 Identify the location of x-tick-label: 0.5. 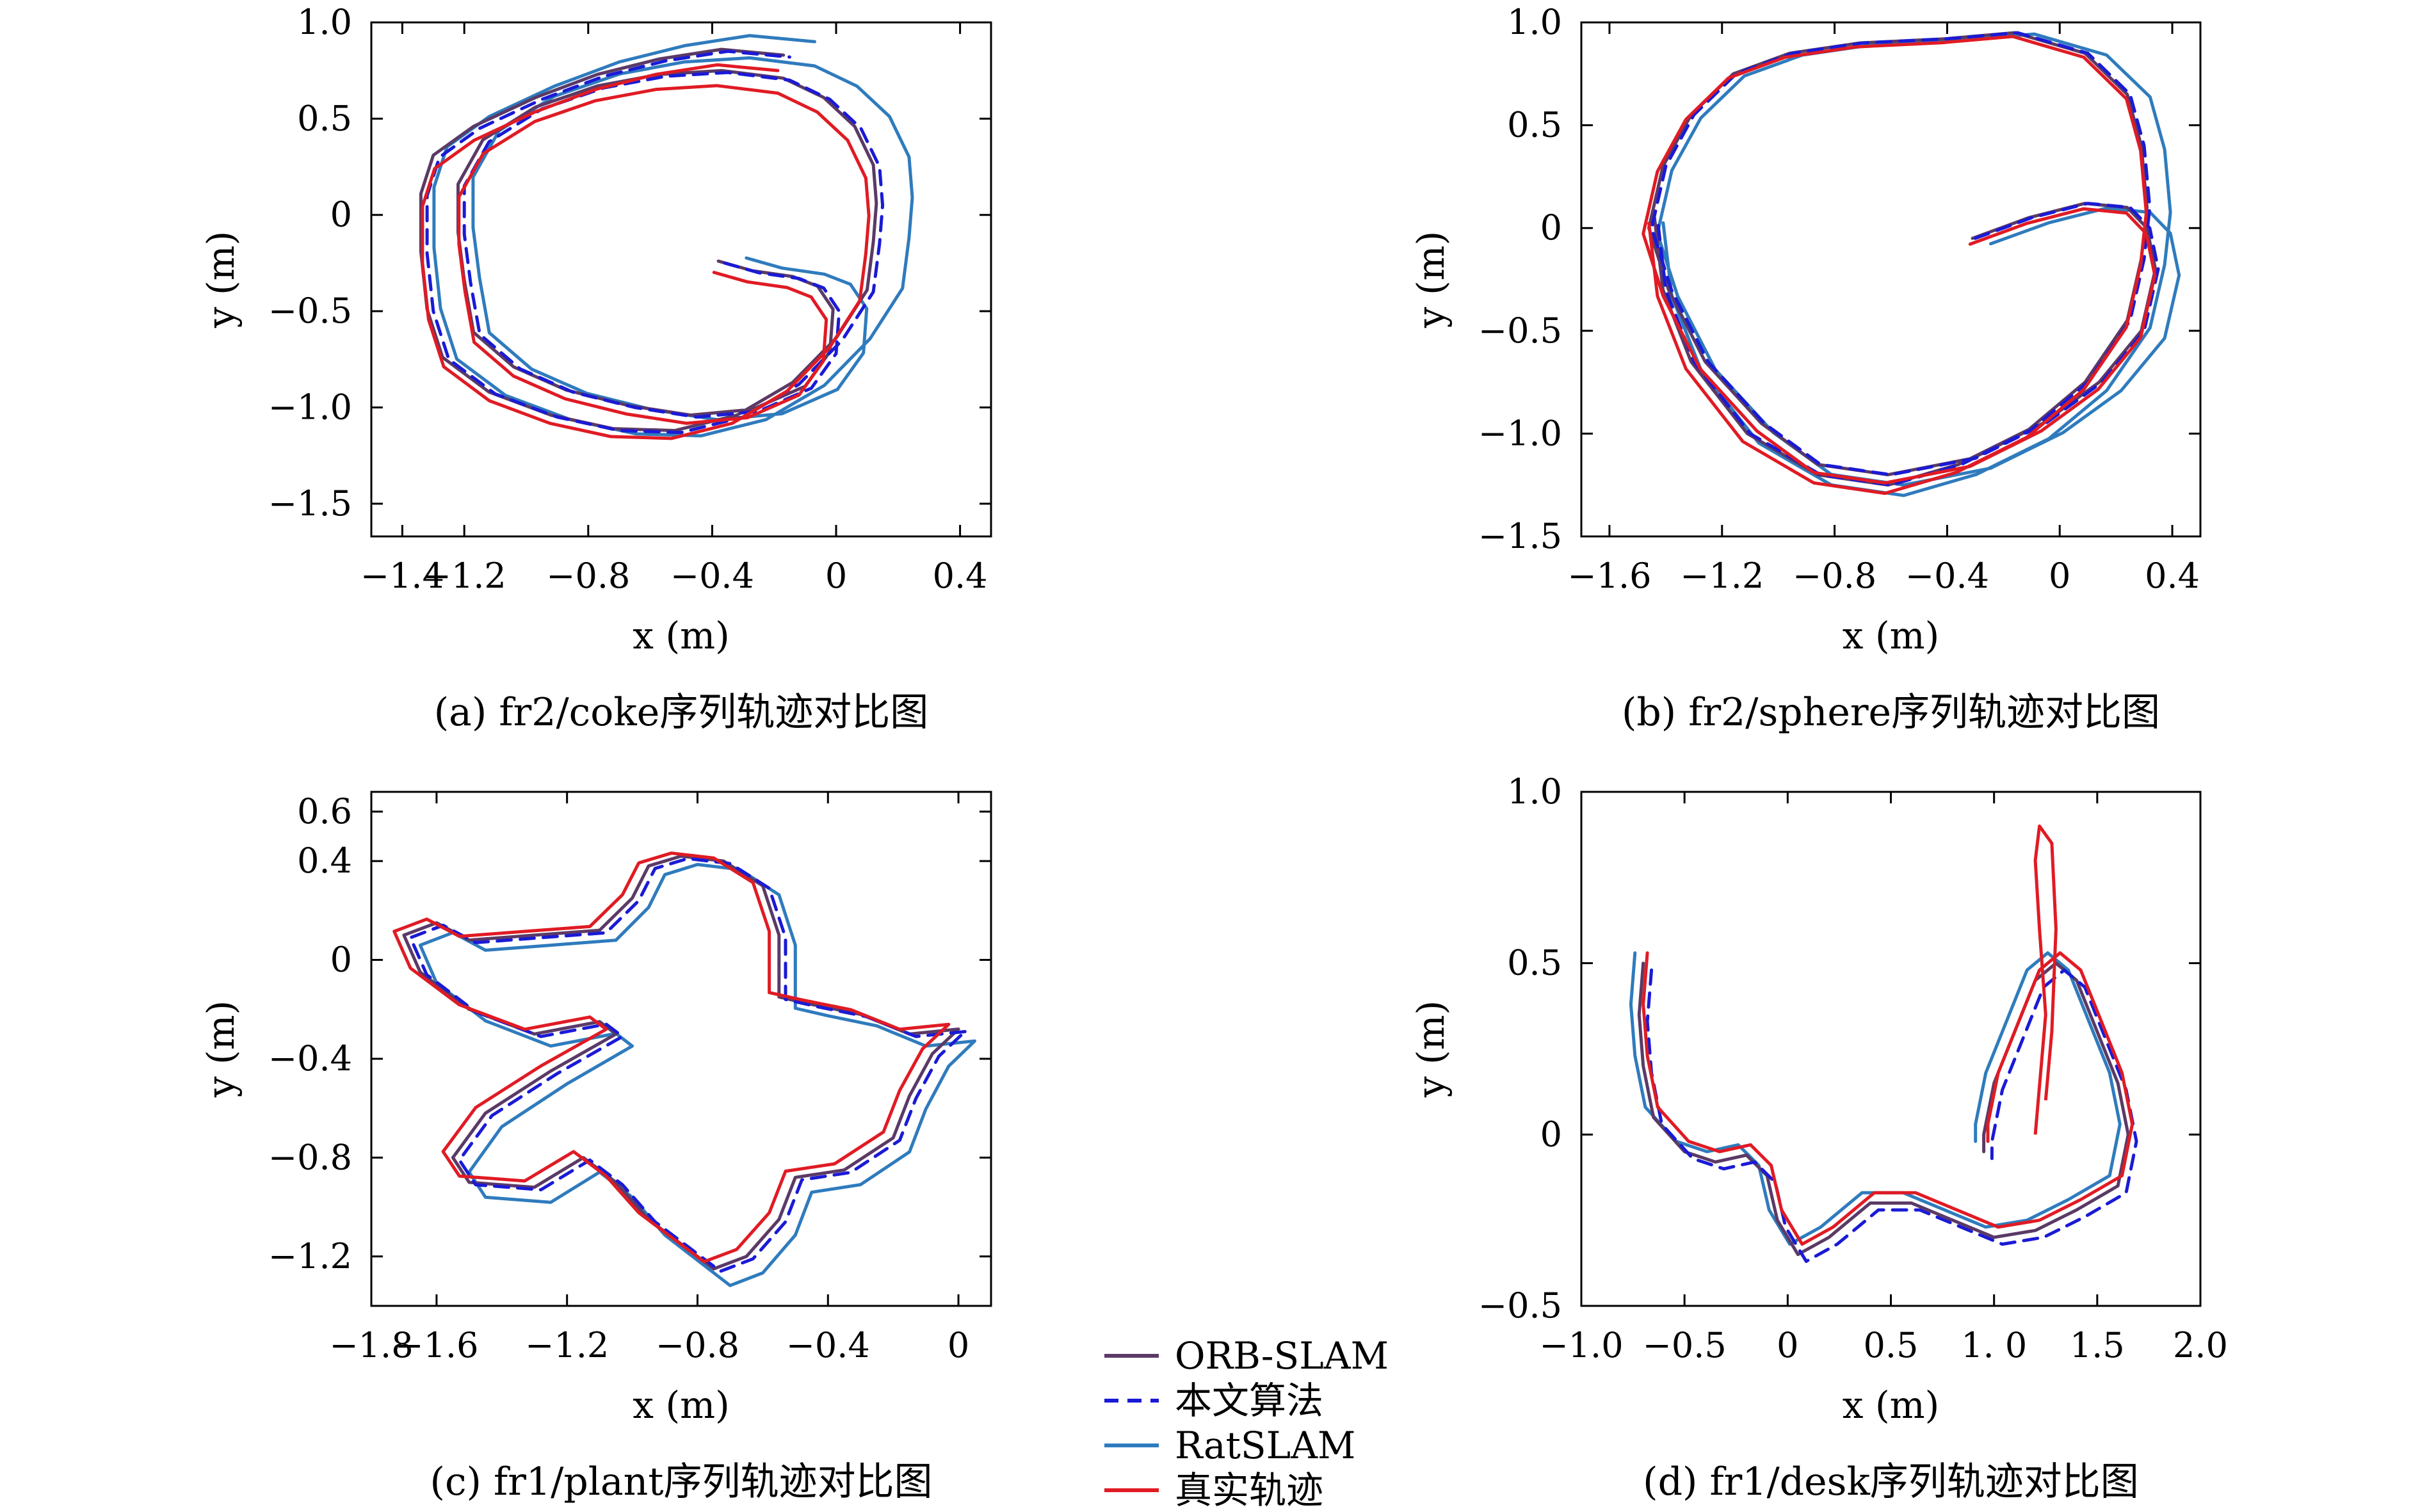
(1891, 1345).